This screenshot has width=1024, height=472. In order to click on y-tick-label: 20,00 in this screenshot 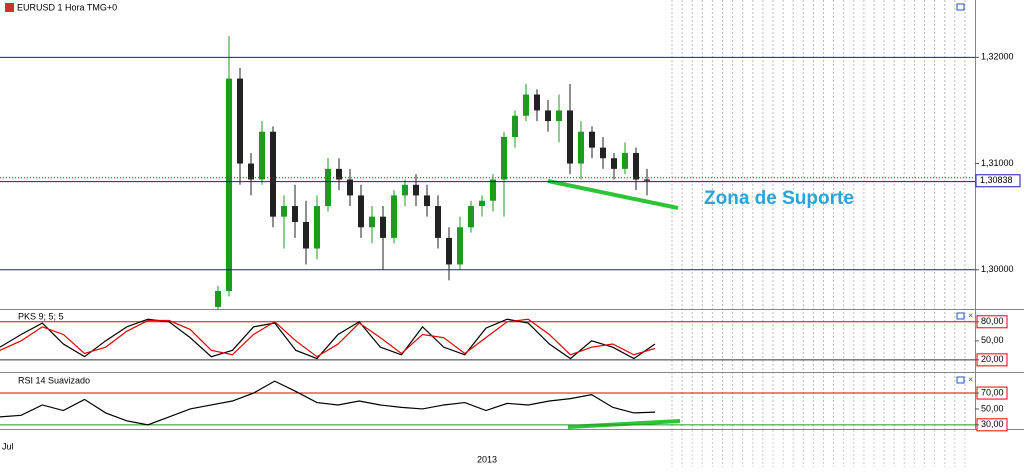, I will do `click(992, 359)`.